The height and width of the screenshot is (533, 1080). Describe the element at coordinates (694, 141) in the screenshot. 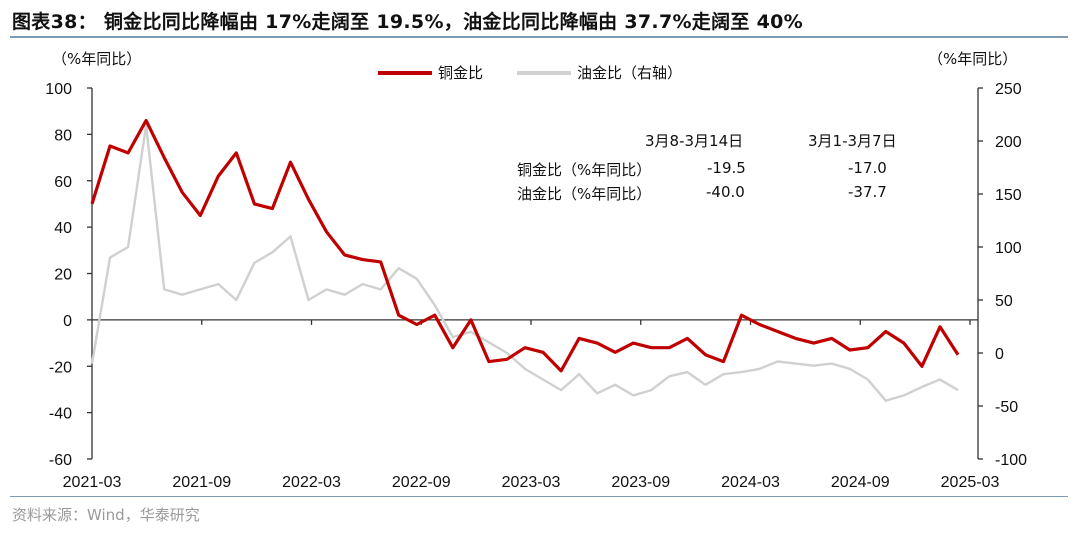

I see `table-header-week1: 3月8-3月14日` at that location.